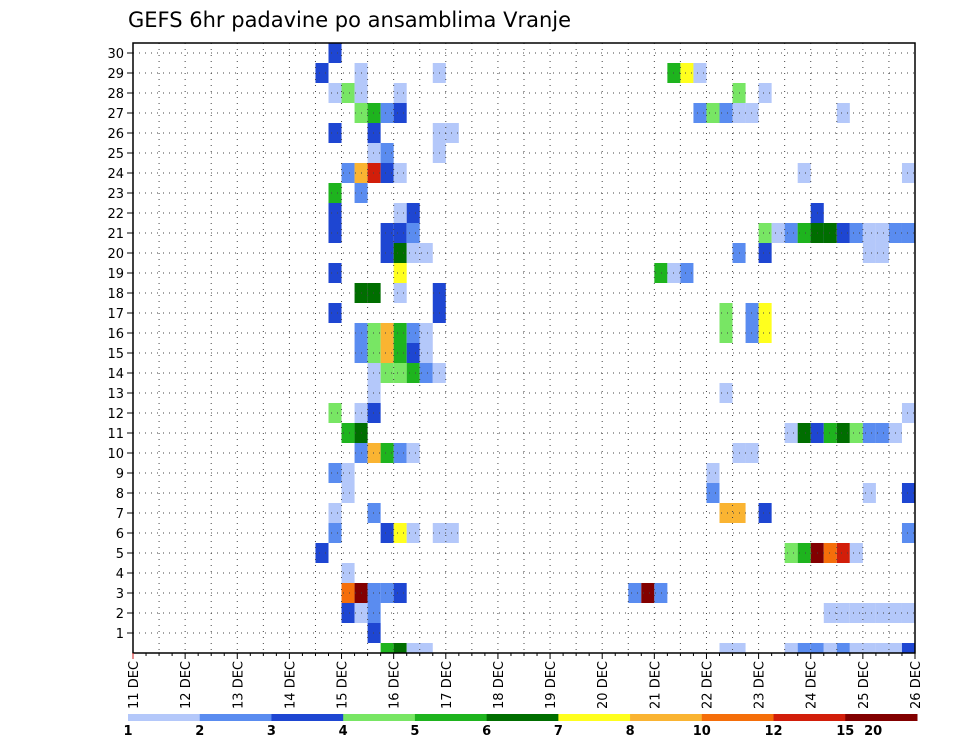 The height and width of the screenshot is (742, 960). What do you see at coordinates (115, 234) in the screenshot?
I see `y-tick-label: 21` at bounding box center [115, 234].